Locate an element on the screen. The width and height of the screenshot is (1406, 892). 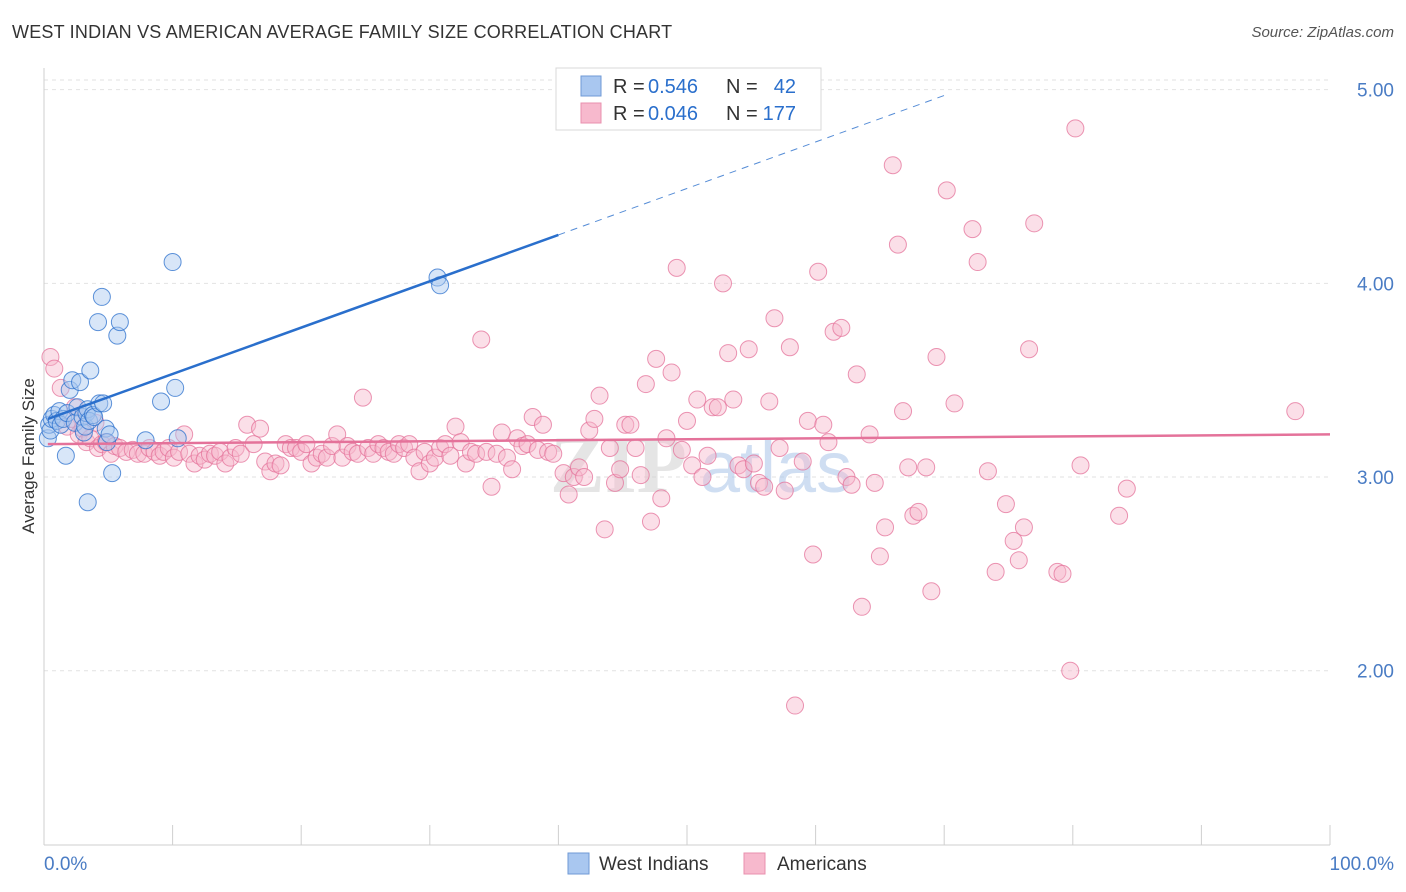
watermark: ZIP atlas is located at coordinates (701, 464).